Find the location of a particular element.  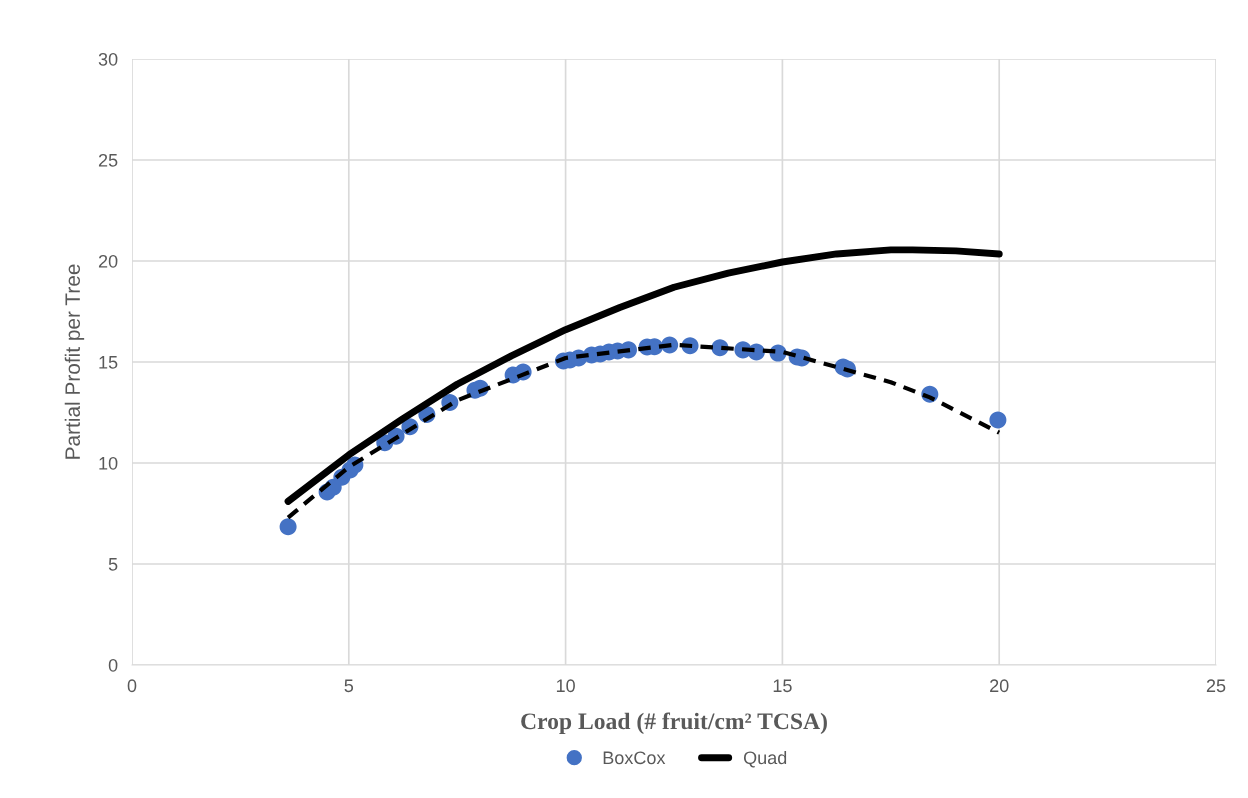

y-tick-label: 0 is located at coordinates (113, 665).